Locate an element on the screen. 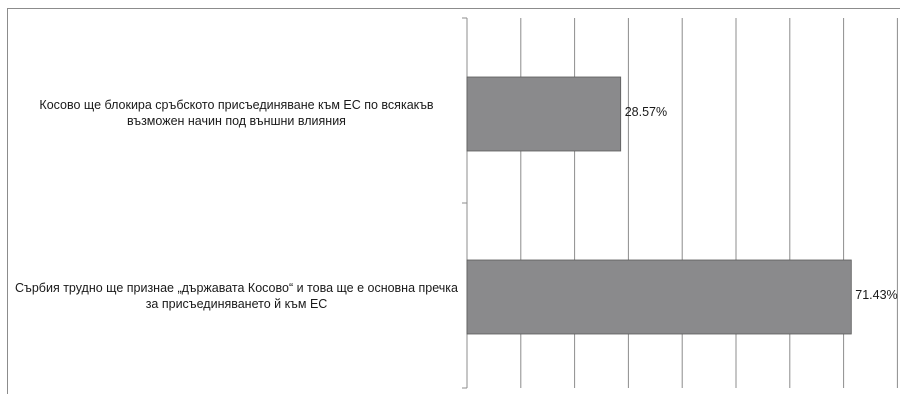 Image resolution: width=901 pixels, height=397 pixels. value-label-serbia-recognition: 71.43% is located at coordinates (876, 295).